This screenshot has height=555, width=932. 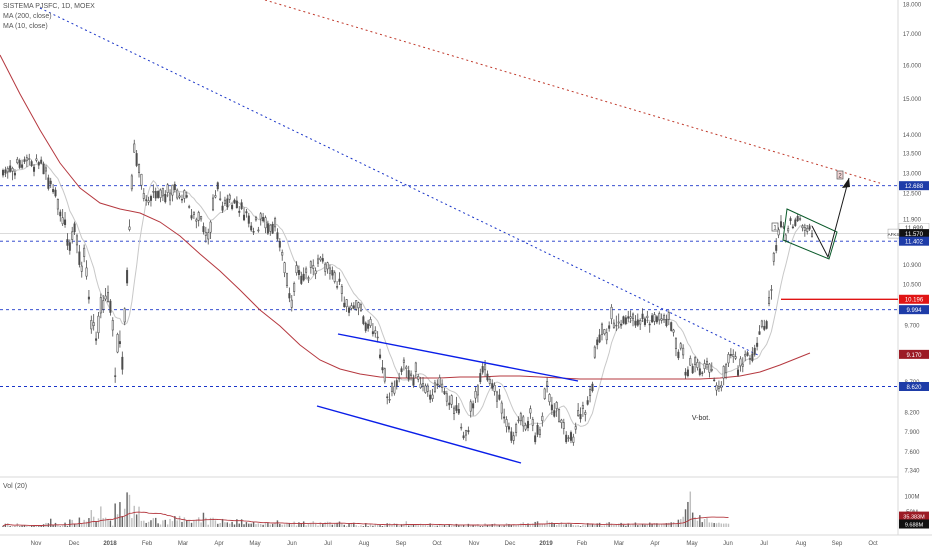 I want to click on ma200-legend: MA (200, close), so click(x=27, y=16).